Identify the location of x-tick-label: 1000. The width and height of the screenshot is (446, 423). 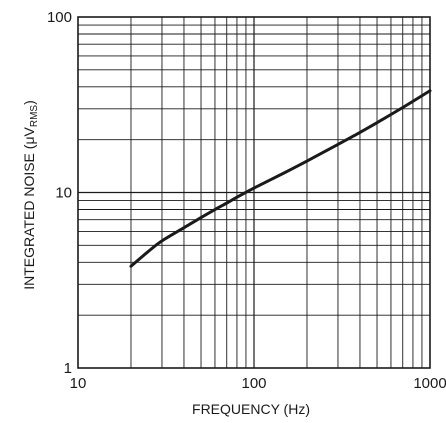
(429, 383).